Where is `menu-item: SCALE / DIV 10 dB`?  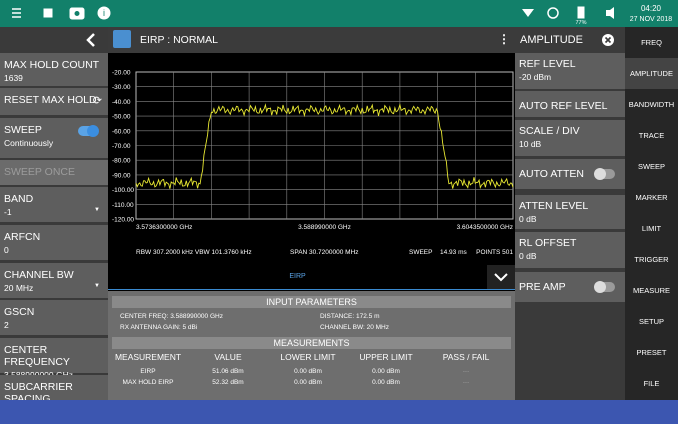 menu-item: SCALE / DIV 10 dB is located at coordinates (570, 138).